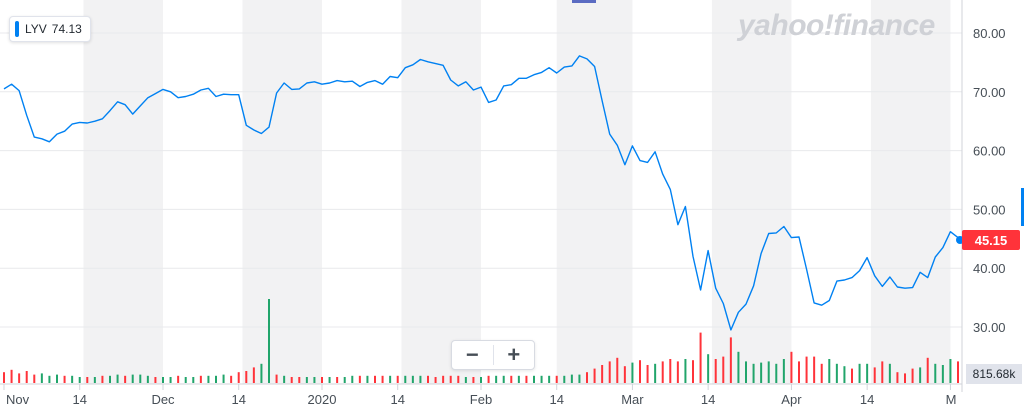 This screenshot has height=414, width=1024. I want to click on legend-value: 74.13, so click(66, 29).